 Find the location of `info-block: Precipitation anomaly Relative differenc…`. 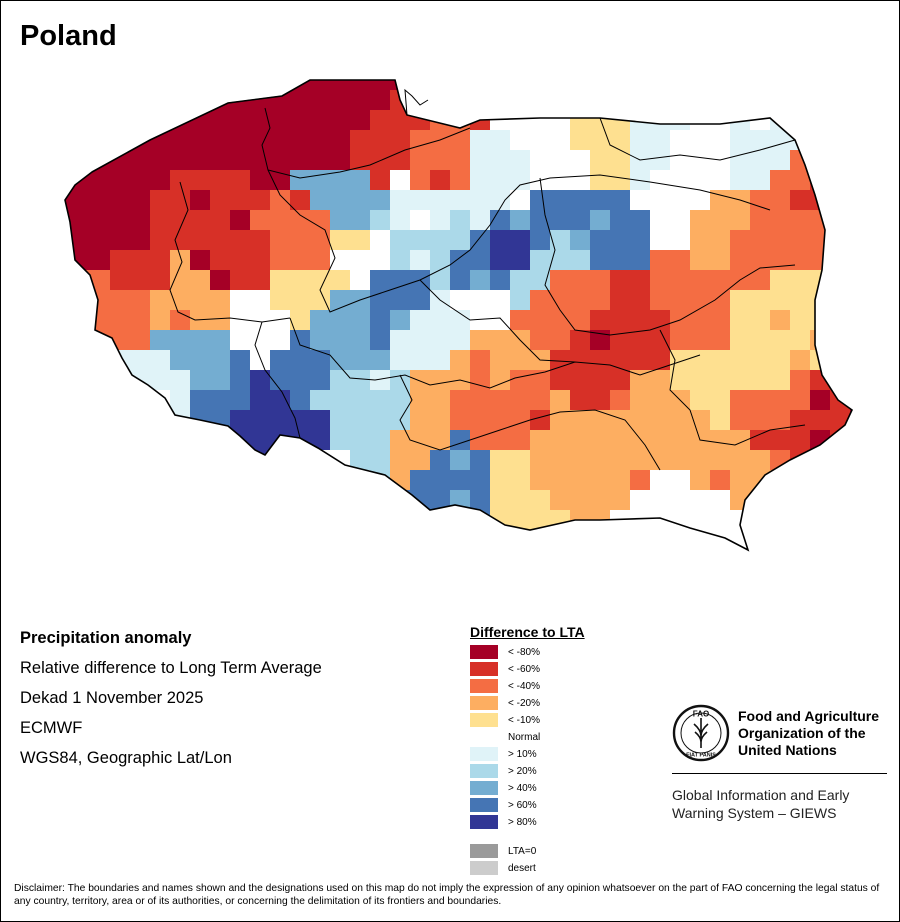

info-block: Precipitation anomaly Relative differenc… is located at coordinates (171, 703).